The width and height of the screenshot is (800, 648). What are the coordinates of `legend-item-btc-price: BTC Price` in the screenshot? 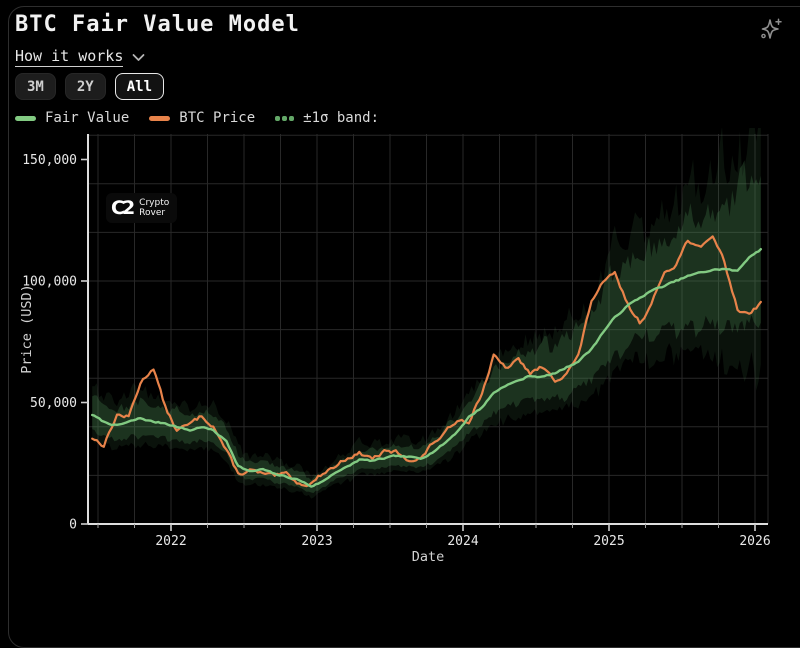 It's located at (202, 118).